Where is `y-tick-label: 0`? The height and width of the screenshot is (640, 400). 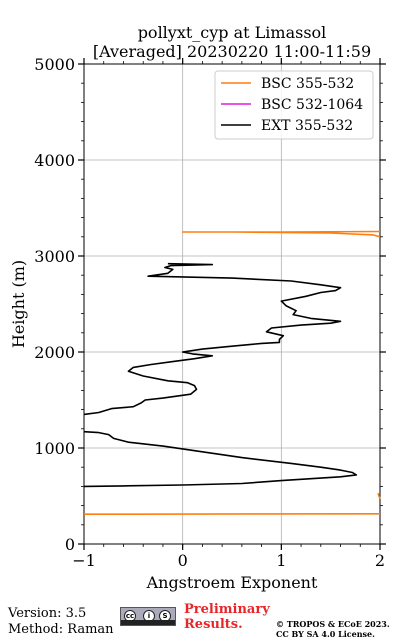
y-tick-label: 0 is located at coordinates (70, 544).